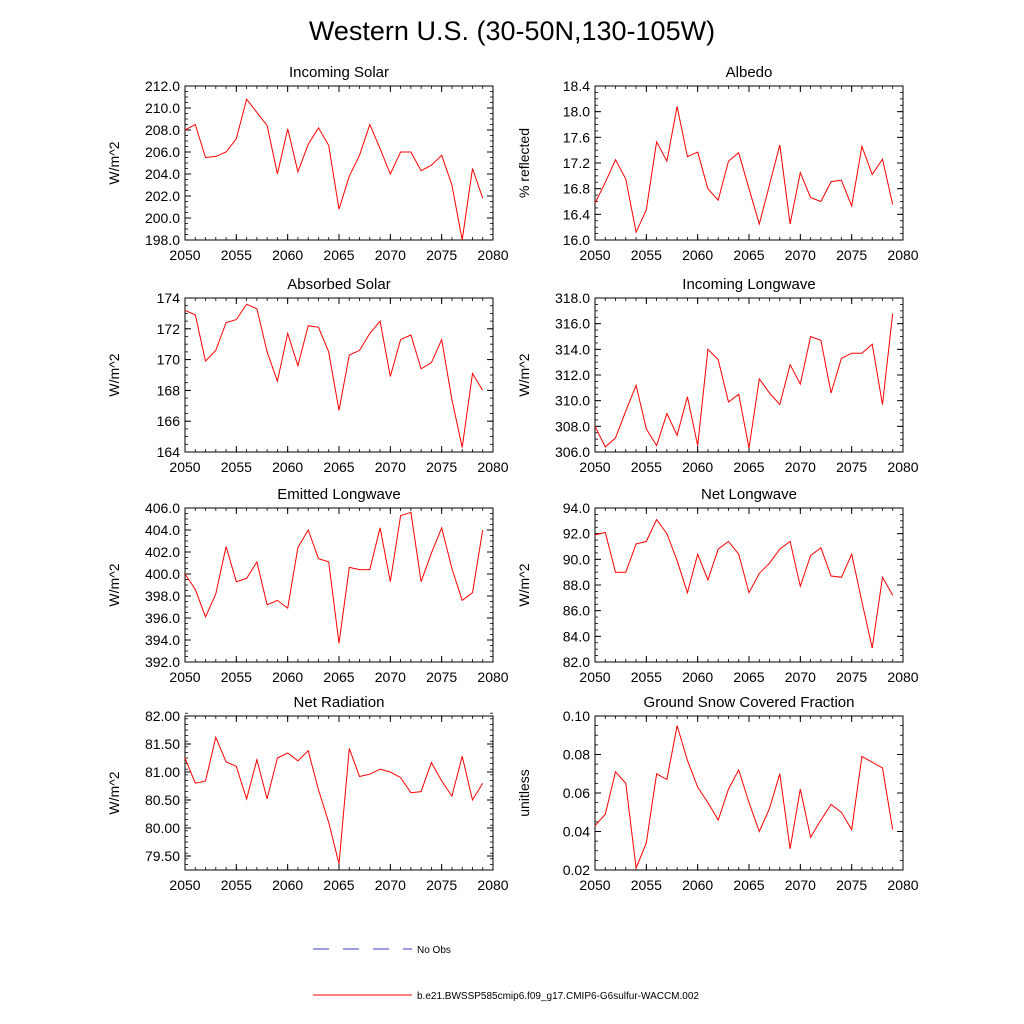 The height and width of the screenshot is (1024, 1024). I want to click on y-tick-label: 208.0, so click(162, 130).